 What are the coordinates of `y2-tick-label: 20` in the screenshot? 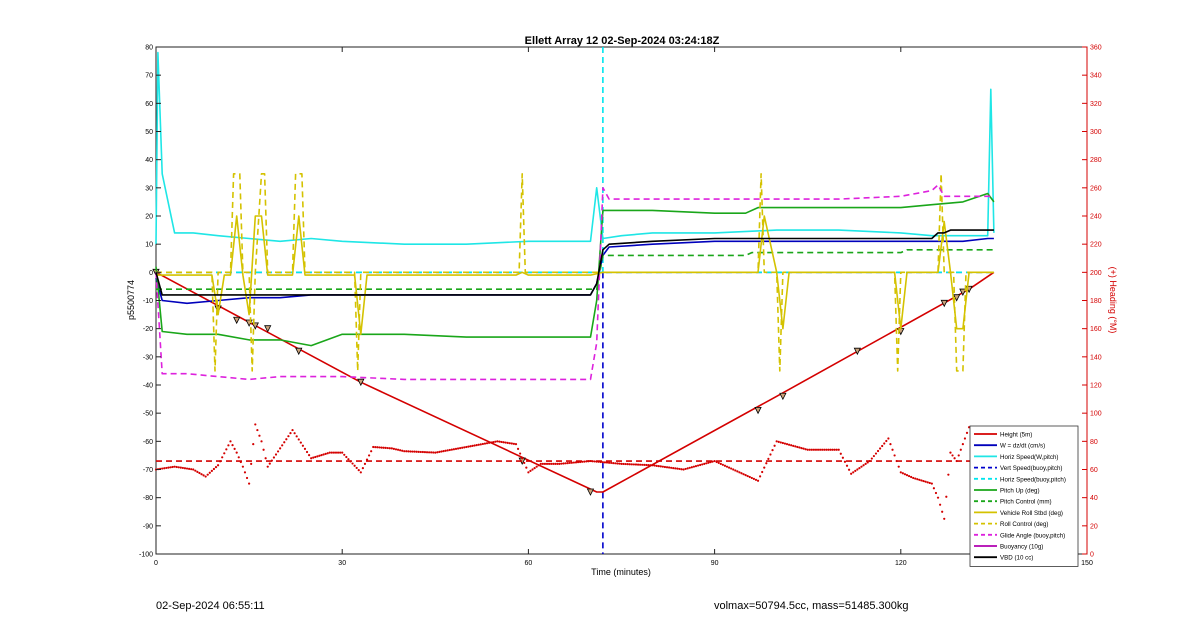 It's located at (1094, 526).